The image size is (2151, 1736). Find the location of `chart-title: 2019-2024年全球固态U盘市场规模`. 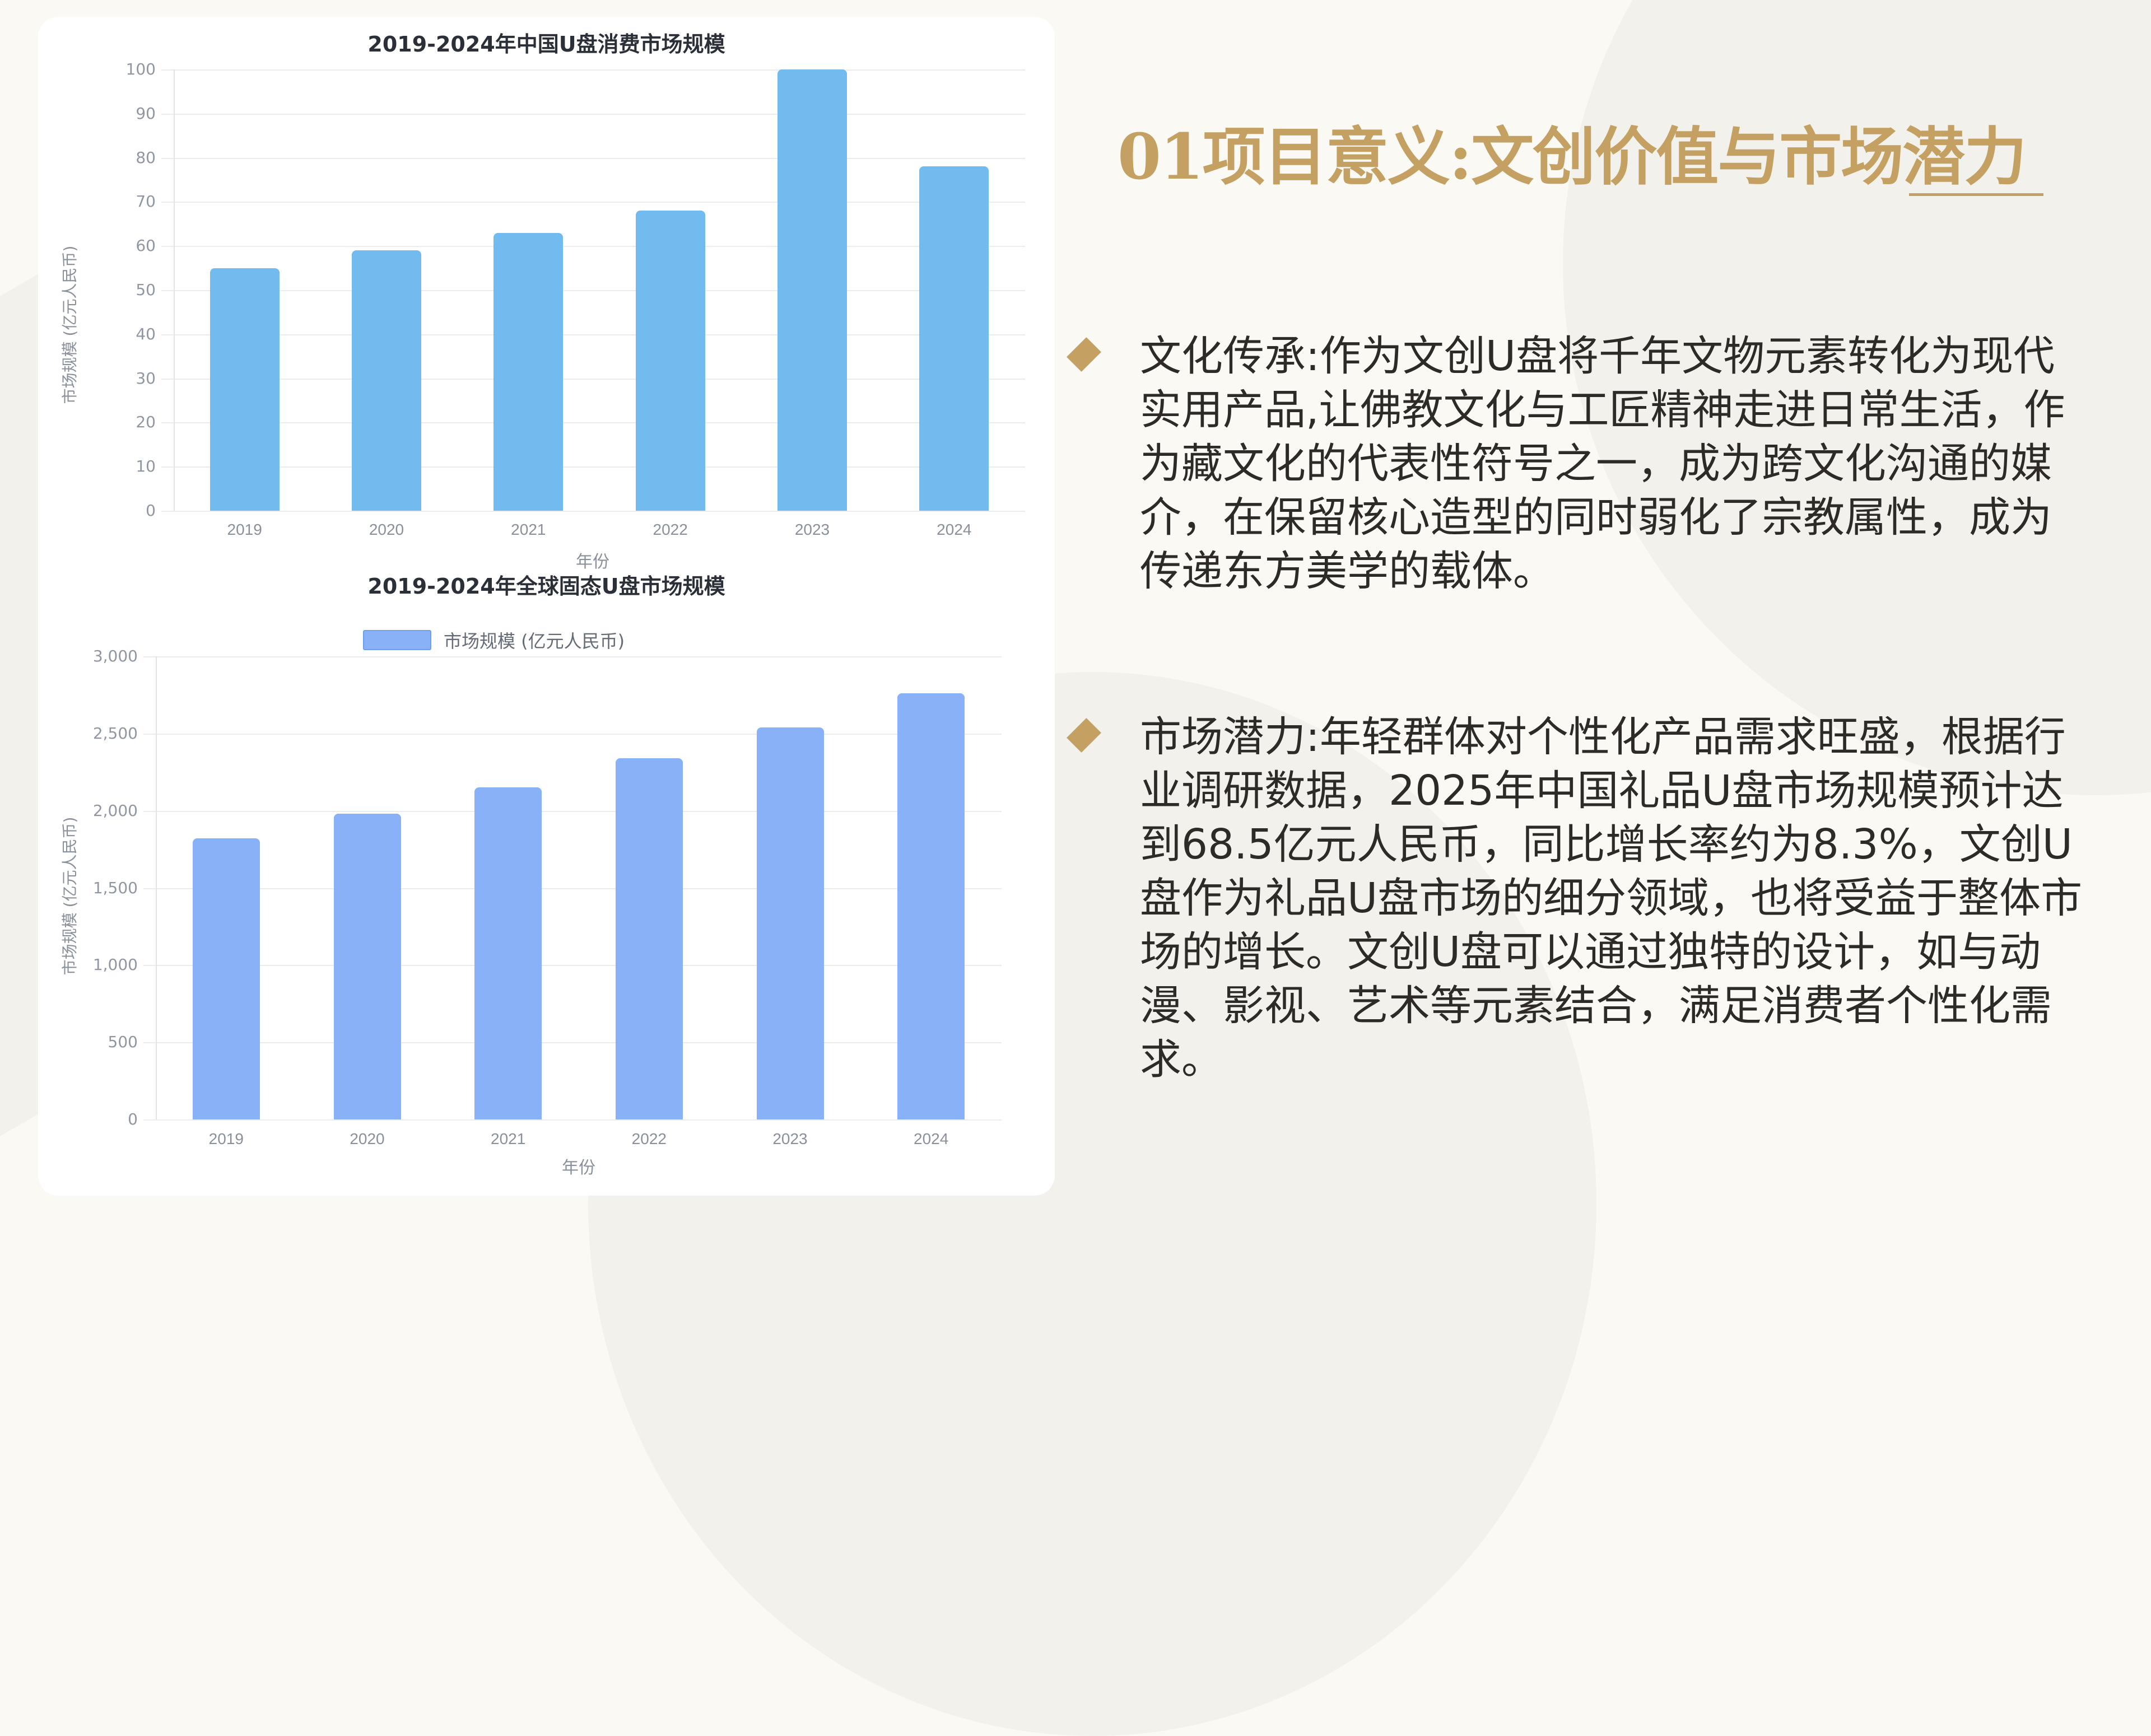

chart-title: 2019-2024年全球固态U盘市场规模 is located at coordinates (546, 587).